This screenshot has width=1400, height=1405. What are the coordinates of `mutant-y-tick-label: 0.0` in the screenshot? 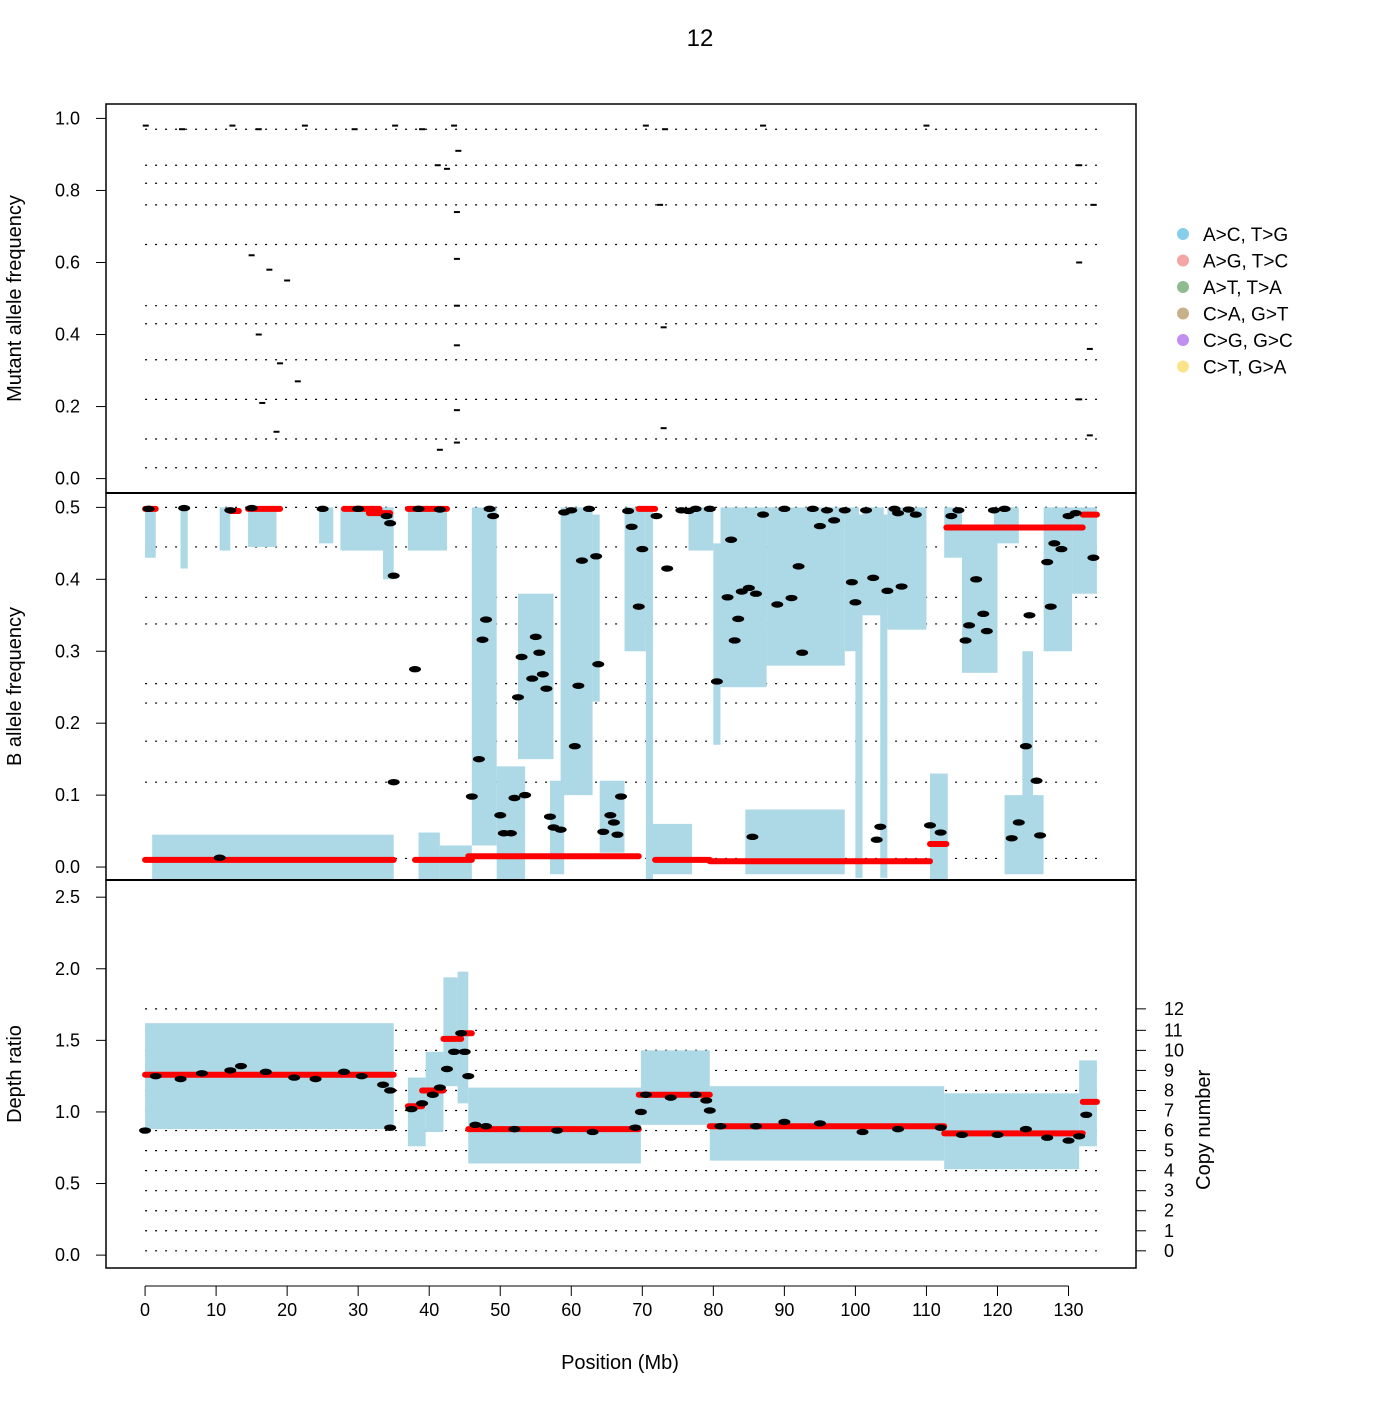 It's located at (67, 479).